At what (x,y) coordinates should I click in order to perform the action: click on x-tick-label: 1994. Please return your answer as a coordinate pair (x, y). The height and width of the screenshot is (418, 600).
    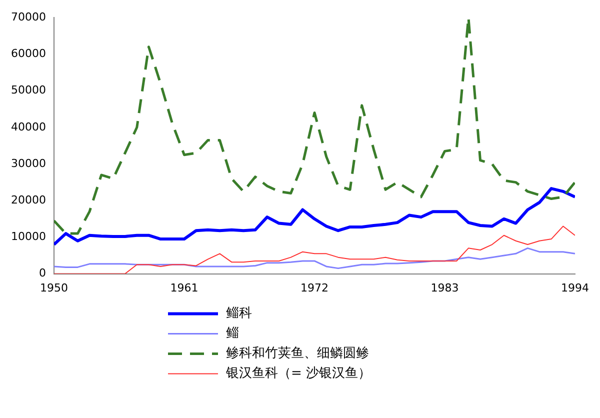
    Looking at the image, I should click on (575, 287).